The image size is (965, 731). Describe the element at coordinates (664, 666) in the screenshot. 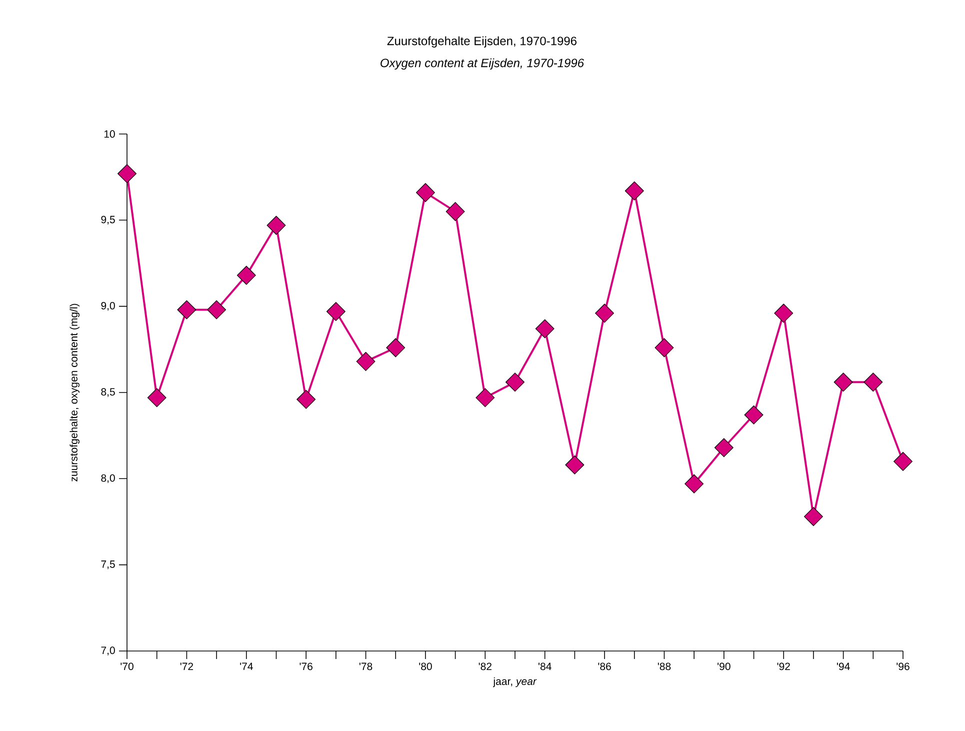

I see `x-tick-label: '88` at that location.